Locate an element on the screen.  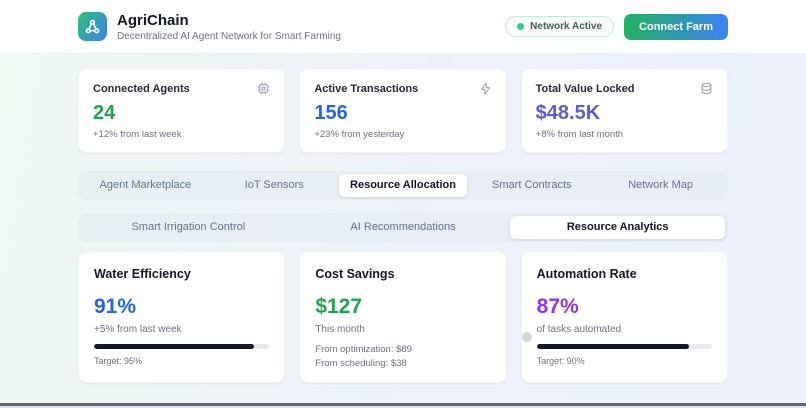
zap-icon is located at coordinates (485, 88).